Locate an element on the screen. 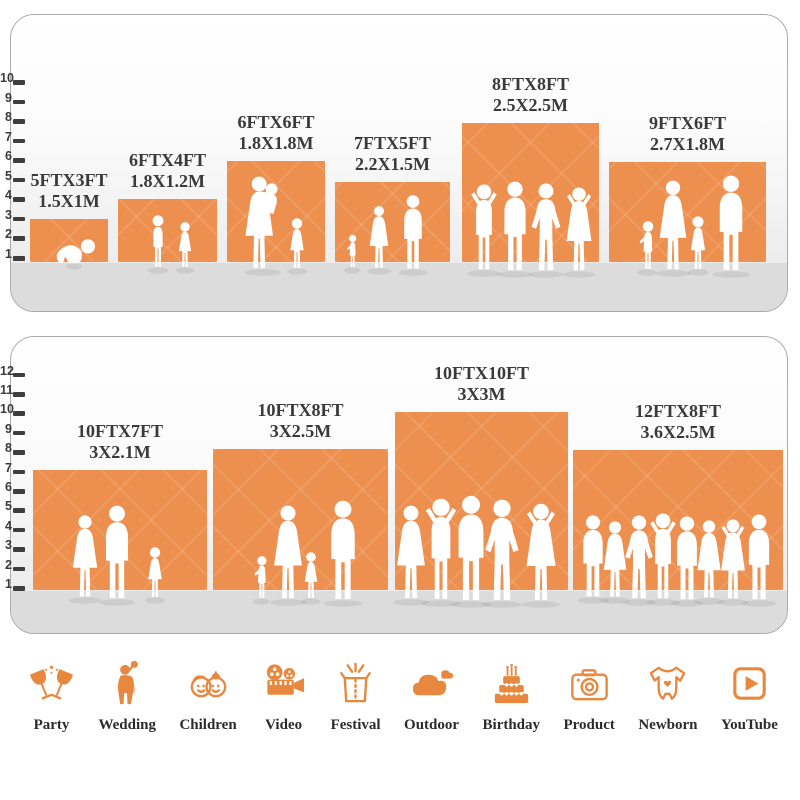  tick-number: 8 is located at coordinates (8, 117).